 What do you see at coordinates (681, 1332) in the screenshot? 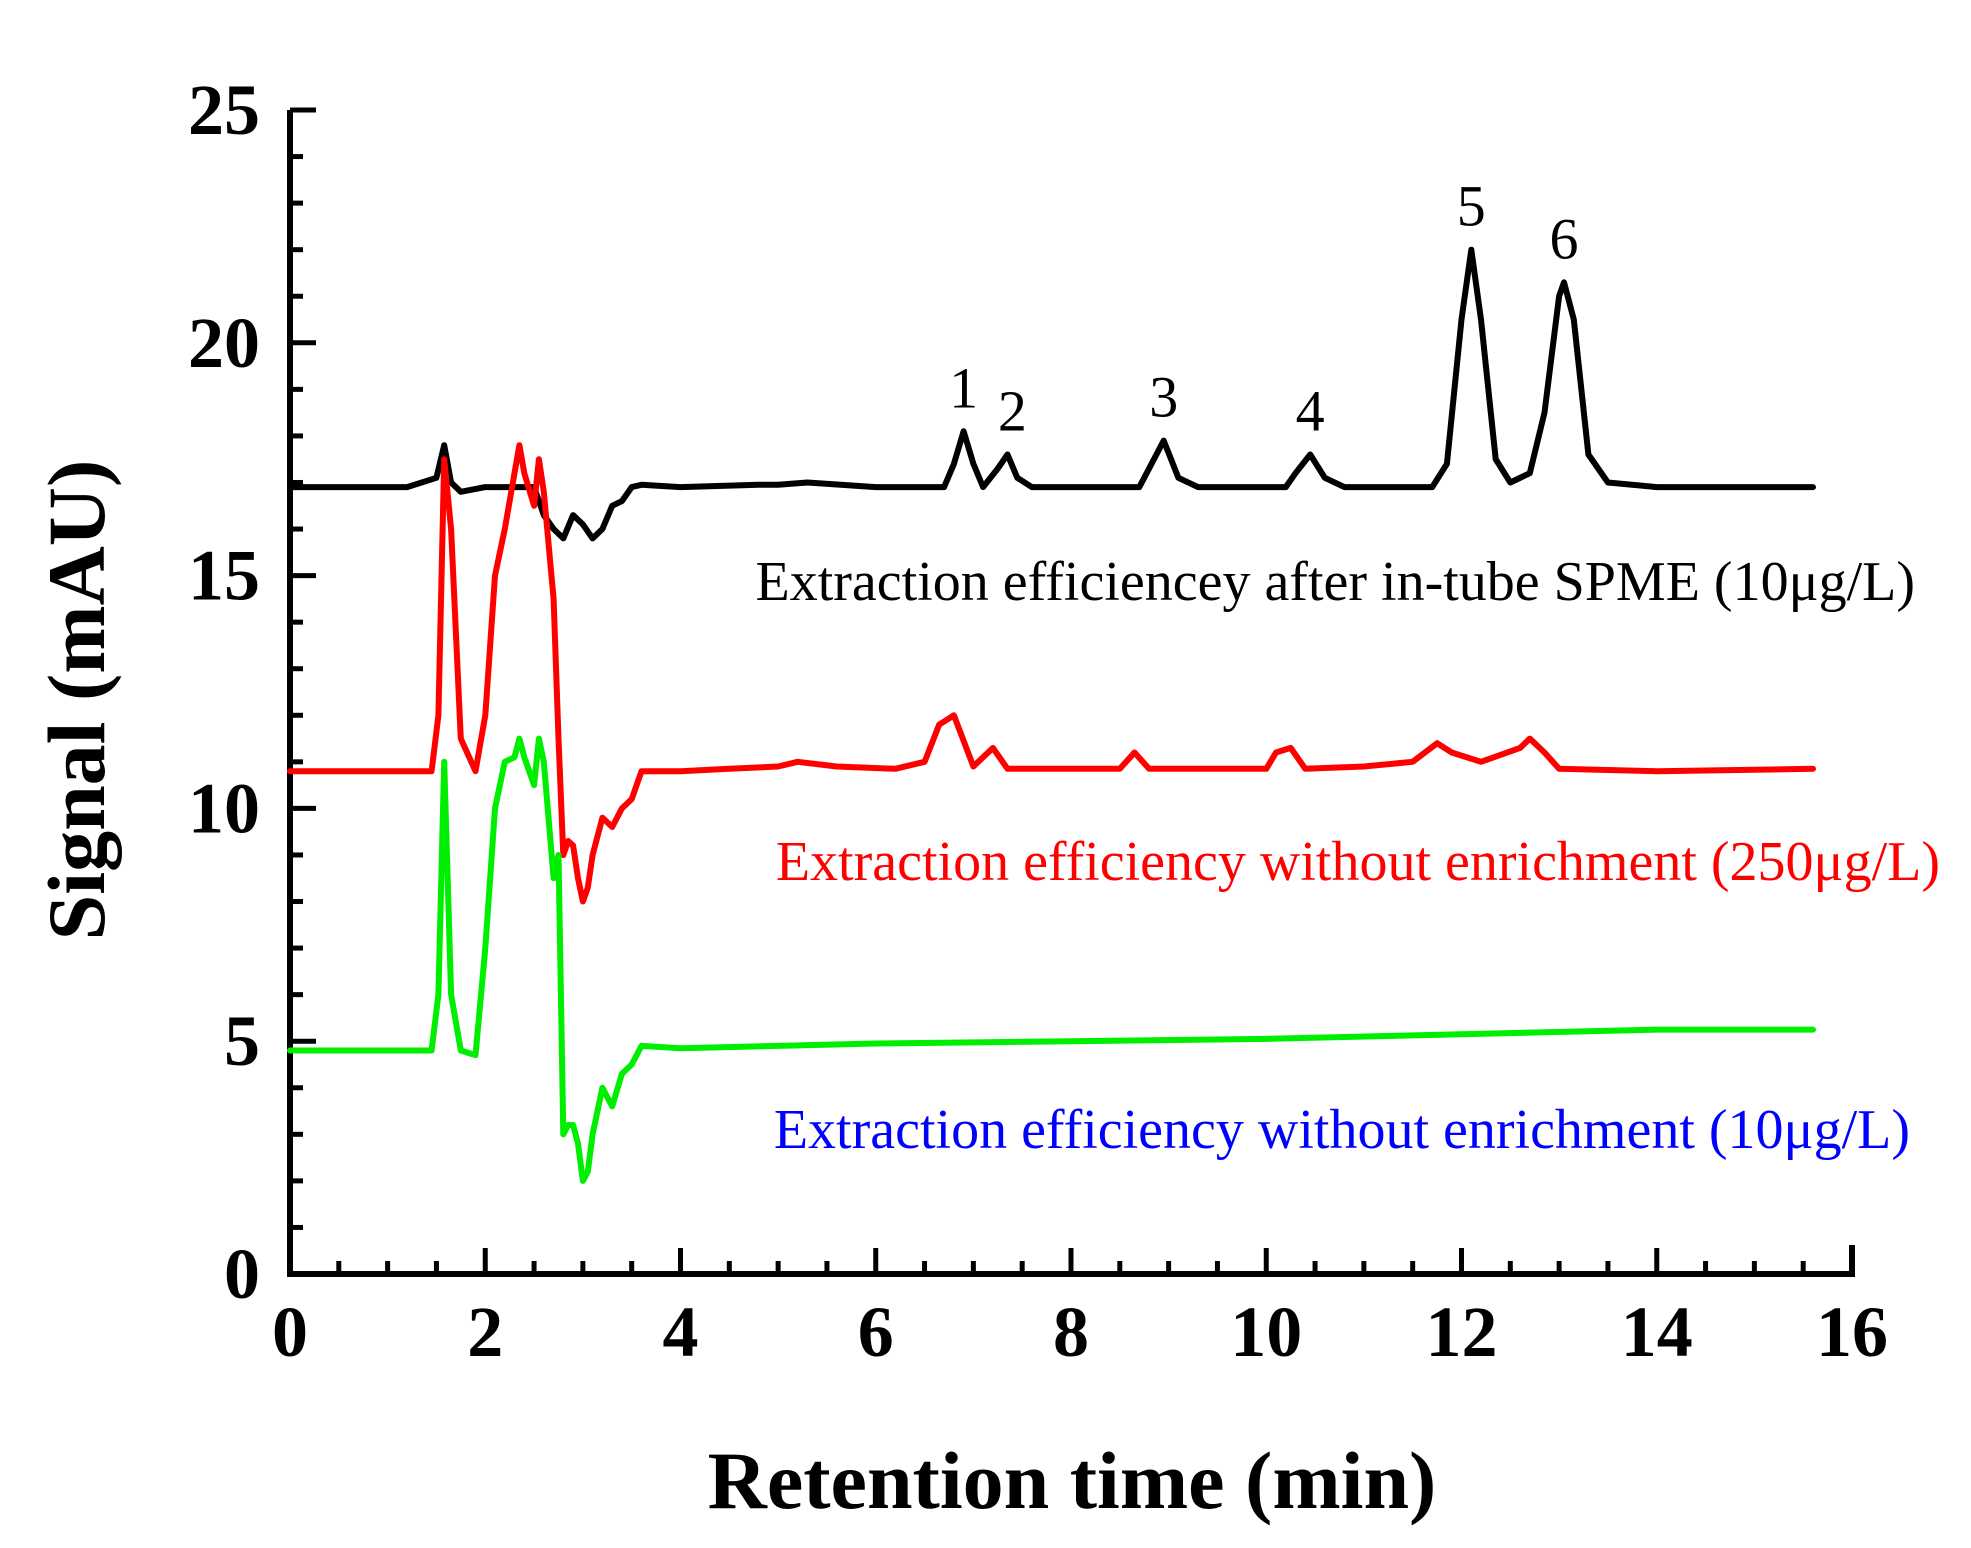
I see `x-tick-label: 4` at bounding box center [681, 1332].